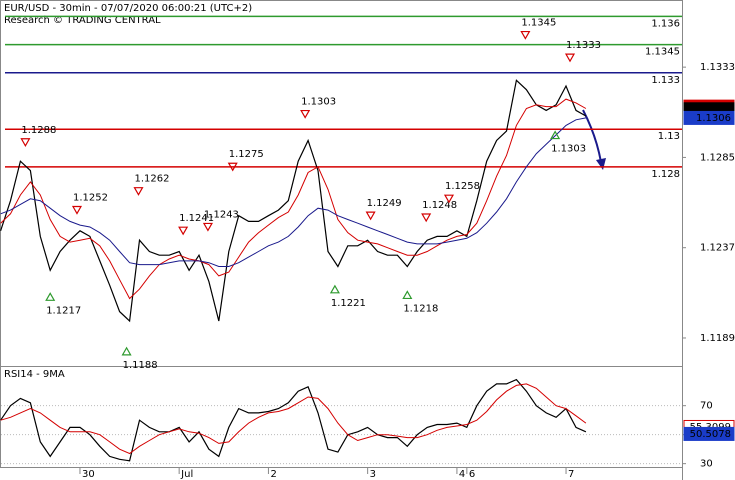 This screenshot has height=480, width=735. Describe the element at coordinates (420, 308) in the screenshot. I see `annotation-label: 1.1218` at that location.